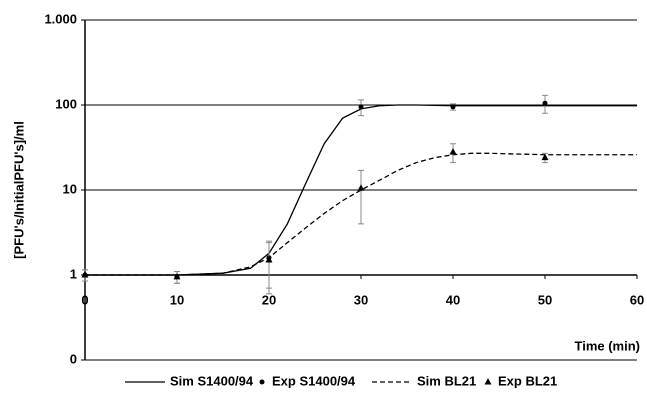  What do you see at coordinates (73, 273) in the screenshot?
I see `y-tick-label: 1` at bounding box center [73, 273].